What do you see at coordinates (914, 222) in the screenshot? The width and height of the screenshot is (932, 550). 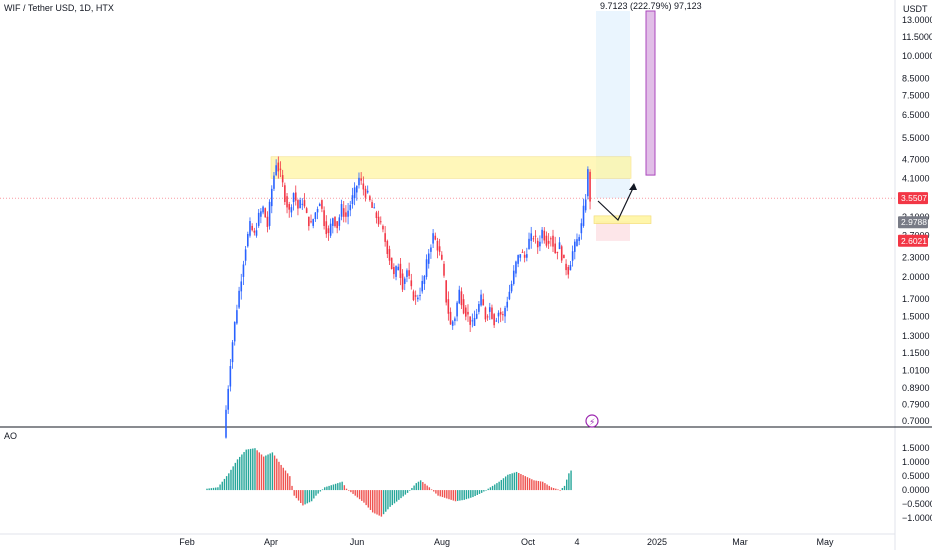 I see `price-badge-label: 2.9788` at bounding box center [914, 222].